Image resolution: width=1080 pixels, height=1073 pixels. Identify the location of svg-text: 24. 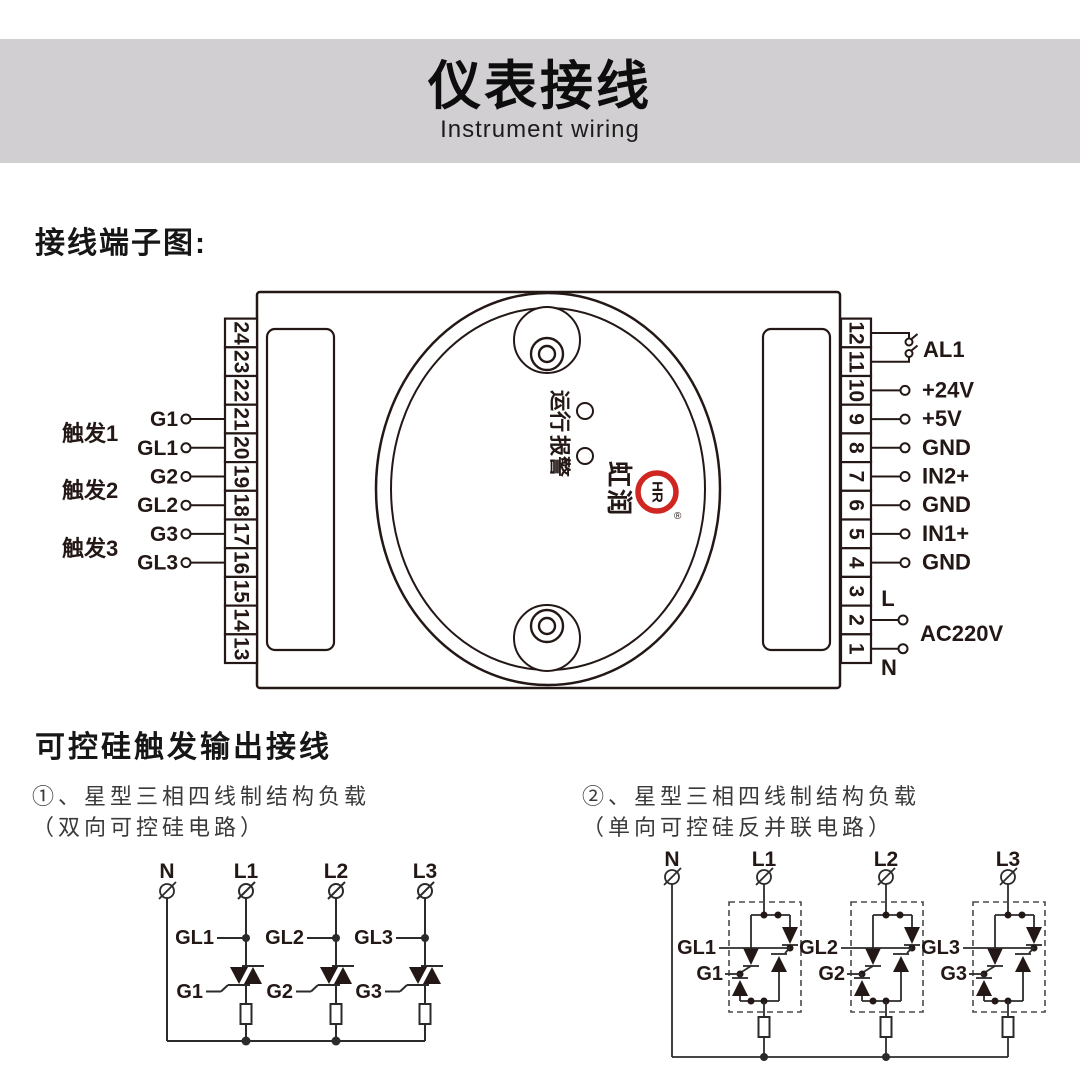
(241, 333).